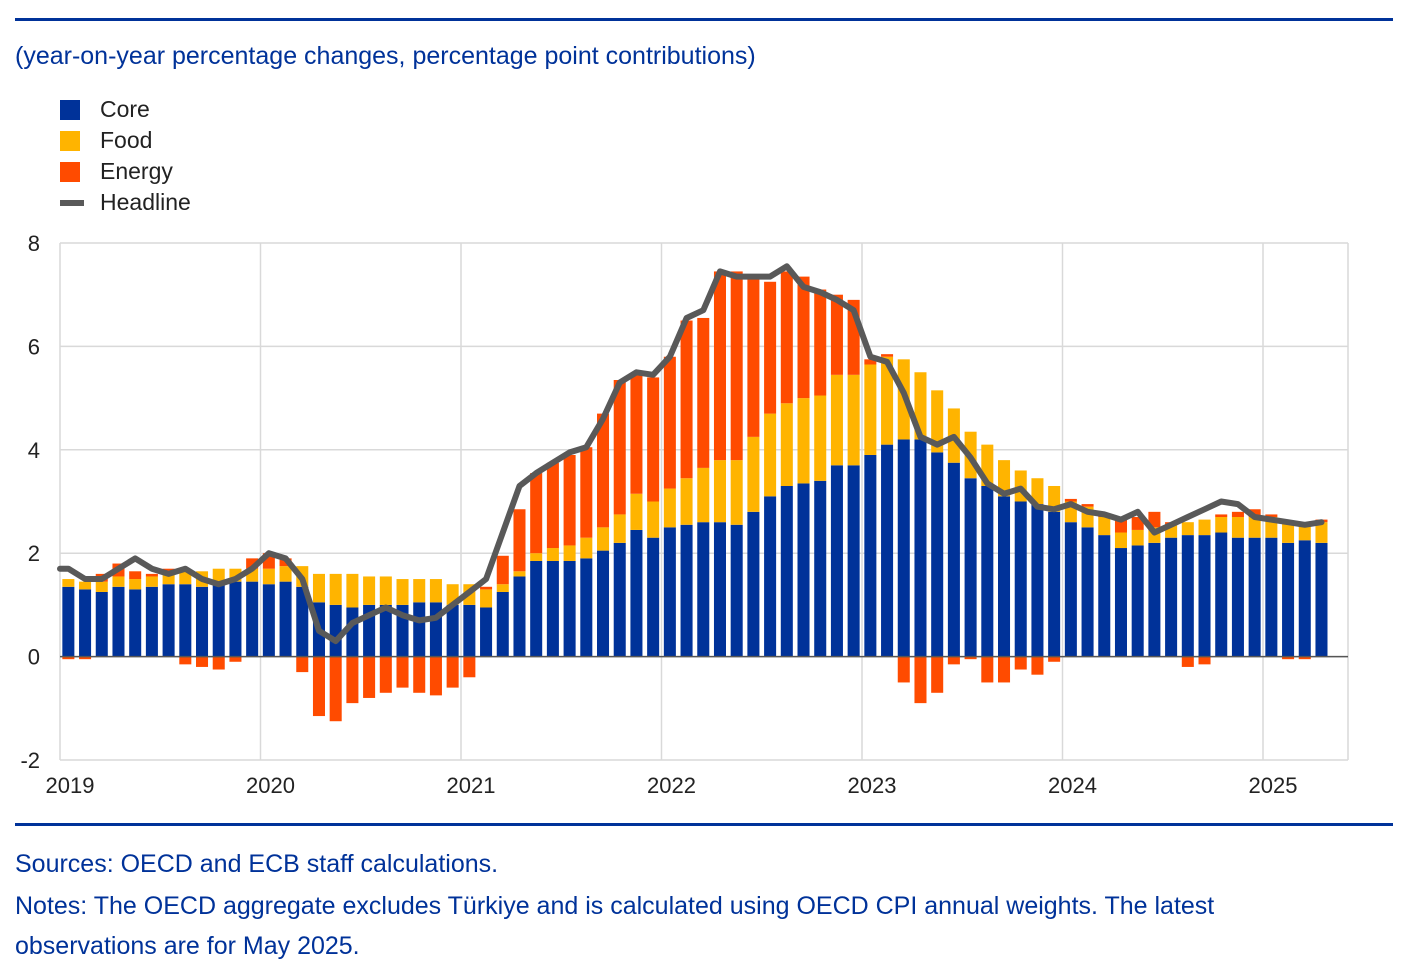 This screenshot has height=975, width=1417. What do you see at coordinates (1072, 785) in the screenshot?
I see `x-tick-label: 2024` at bounding box center [1072, 785].